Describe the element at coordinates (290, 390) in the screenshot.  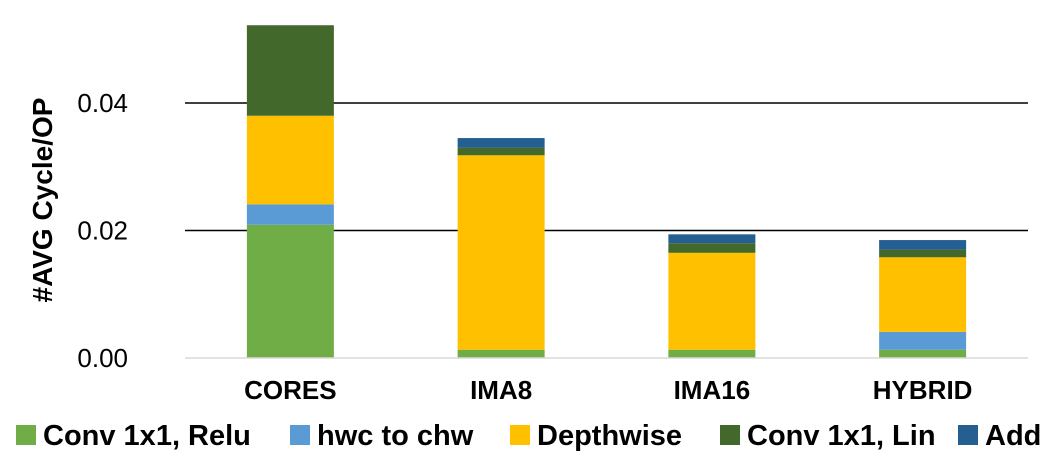
I see `x-tick-label: CORES` at that location.